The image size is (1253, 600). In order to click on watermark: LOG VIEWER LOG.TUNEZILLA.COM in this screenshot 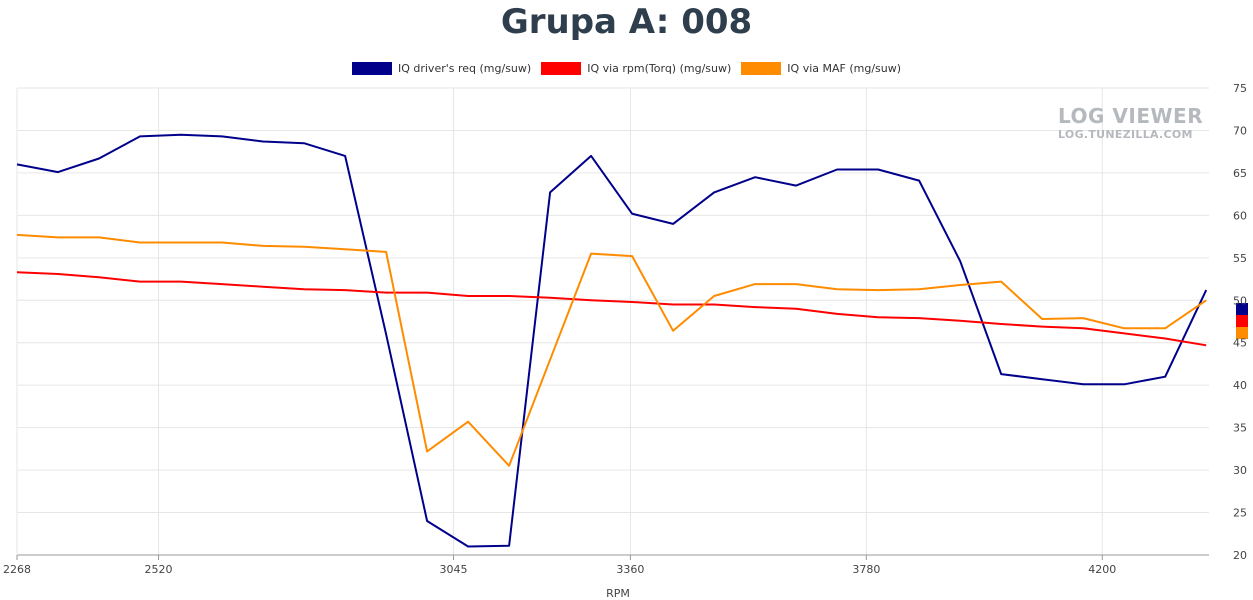, I will do `click(1130, 123)`.